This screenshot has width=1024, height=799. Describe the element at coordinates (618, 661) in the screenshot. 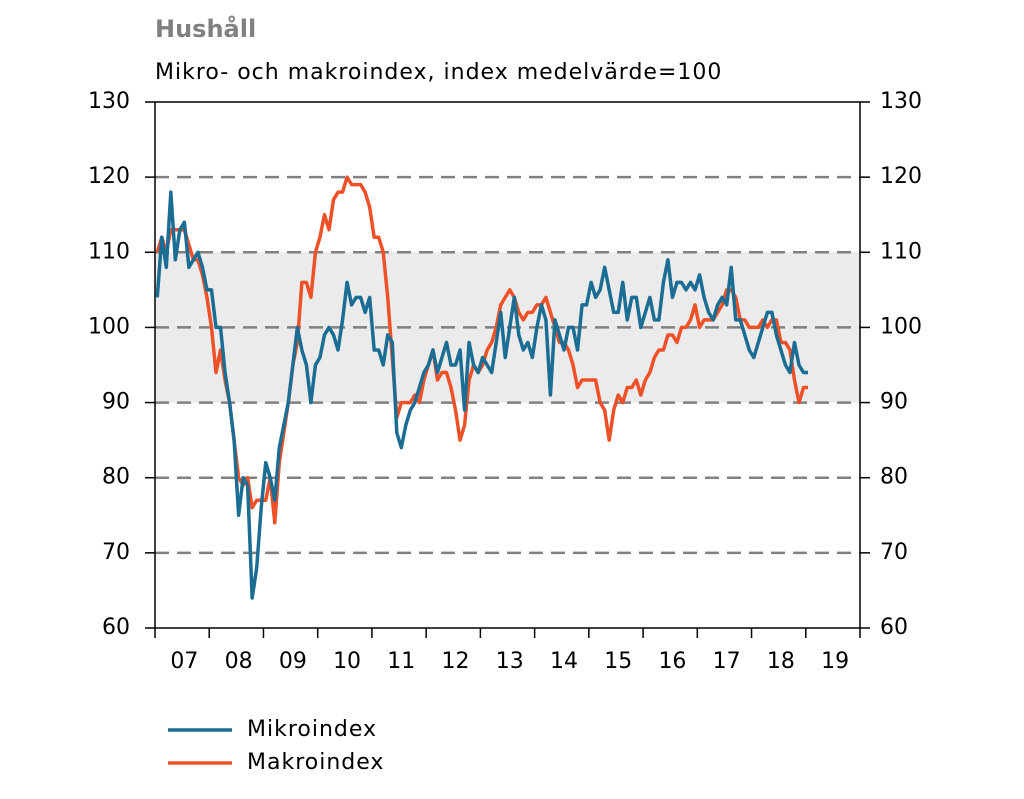

I see `x-tick-label: 15` at that location.